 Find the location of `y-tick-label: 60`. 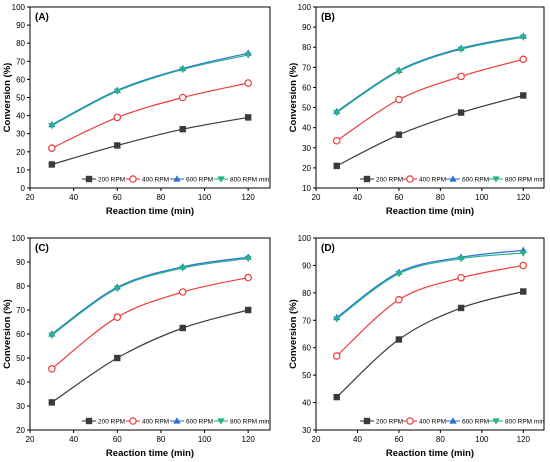

y-tick-label: 60 is located at coordinates (20, 334).